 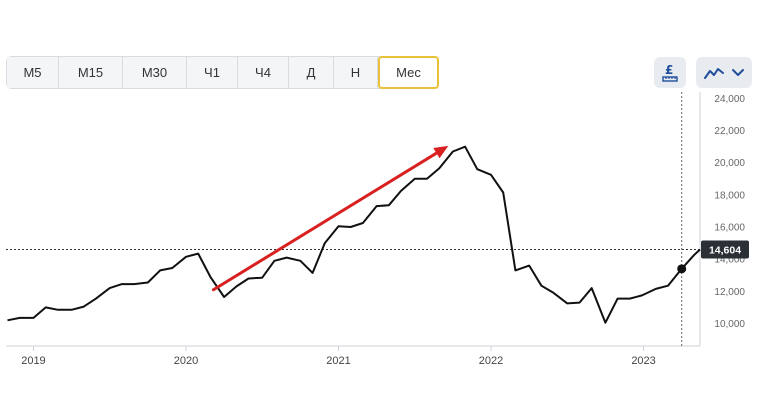 What do you see at coordinates (324, 221) in the screenshot?
I see `trend-arrow-shaft` at bounding box center [324, 221].